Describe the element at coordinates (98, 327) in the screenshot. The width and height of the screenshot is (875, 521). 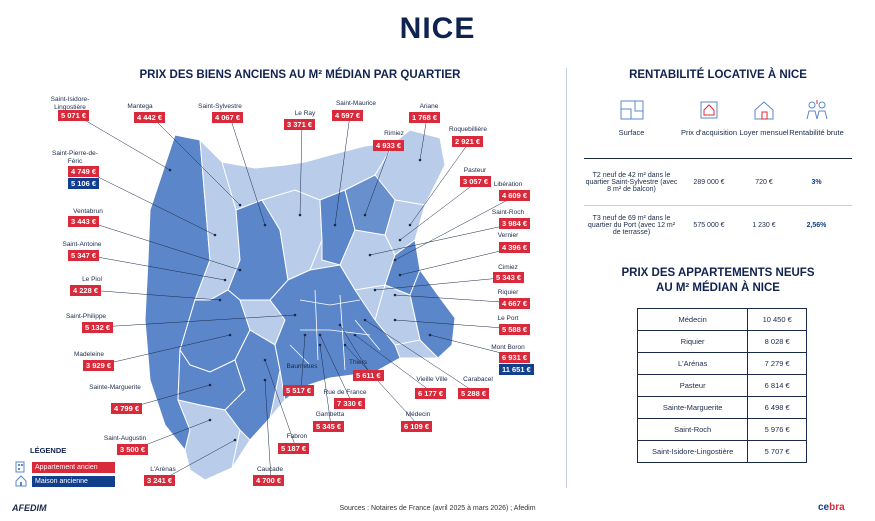
I see `price-apt: 5 132 €` at that location.